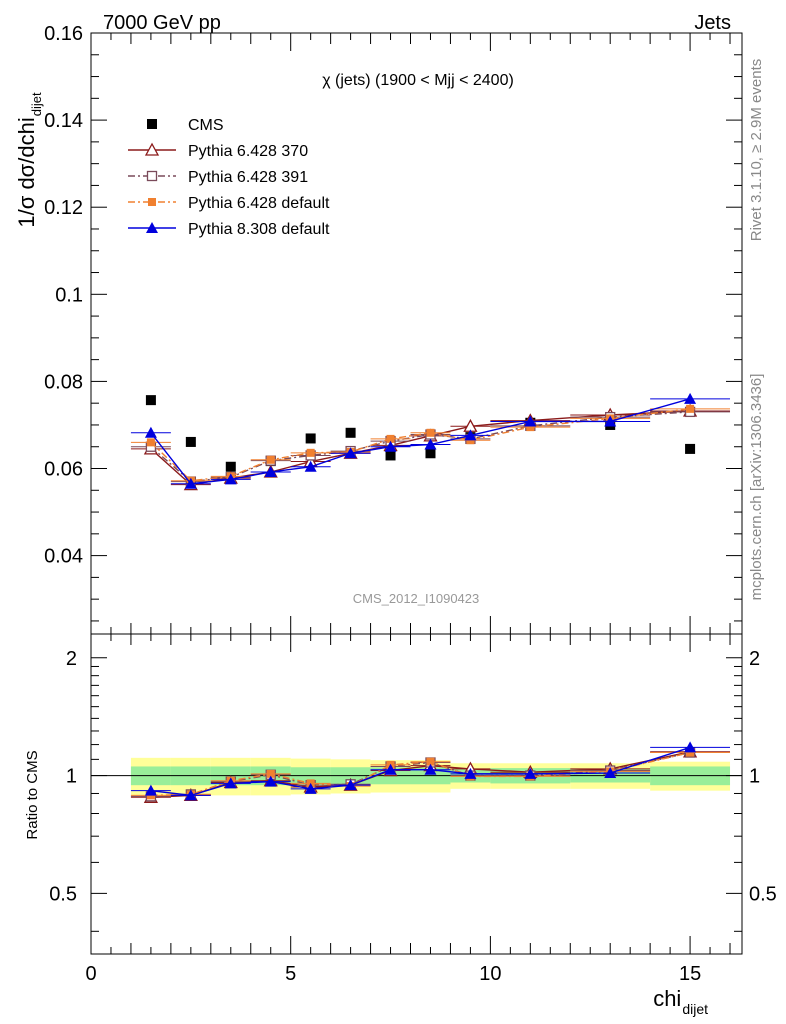 This screenshot has height=1024, width=786. Describe the element at coordinates (290, 974) in the screenshot. I see `x-tick-label: 5` at that location.